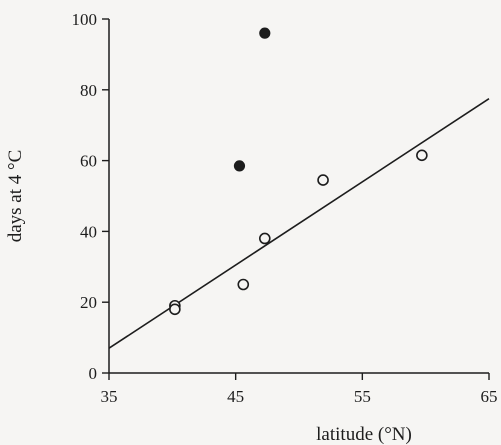 The image size is (501, 445). I want to click on y-axis-title: days at 4 °C, so click(15, 196).